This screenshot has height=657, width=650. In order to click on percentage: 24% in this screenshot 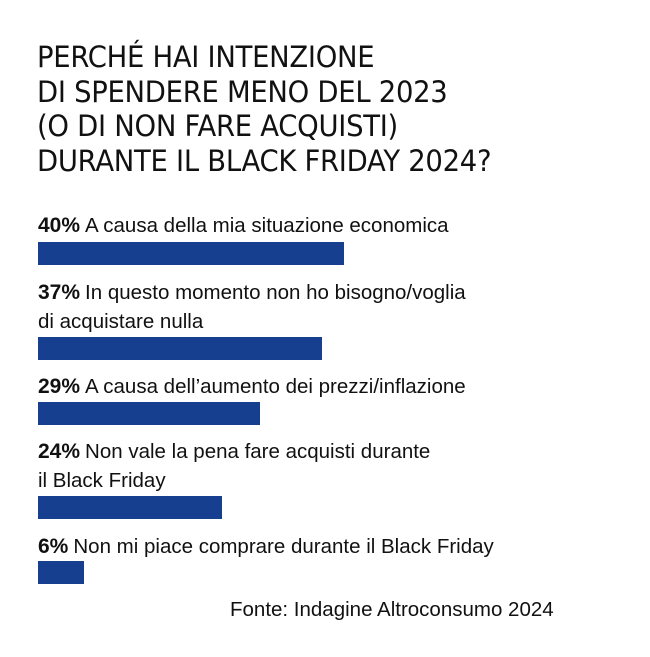, I will do `click(59, 451)`.